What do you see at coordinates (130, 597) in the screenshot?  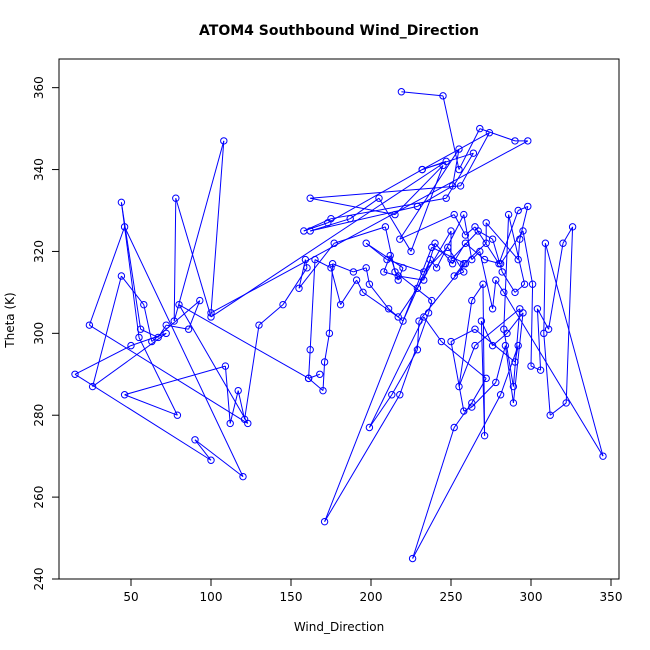 I see `x-tick-label: 50` at bounding box center [130, 597].